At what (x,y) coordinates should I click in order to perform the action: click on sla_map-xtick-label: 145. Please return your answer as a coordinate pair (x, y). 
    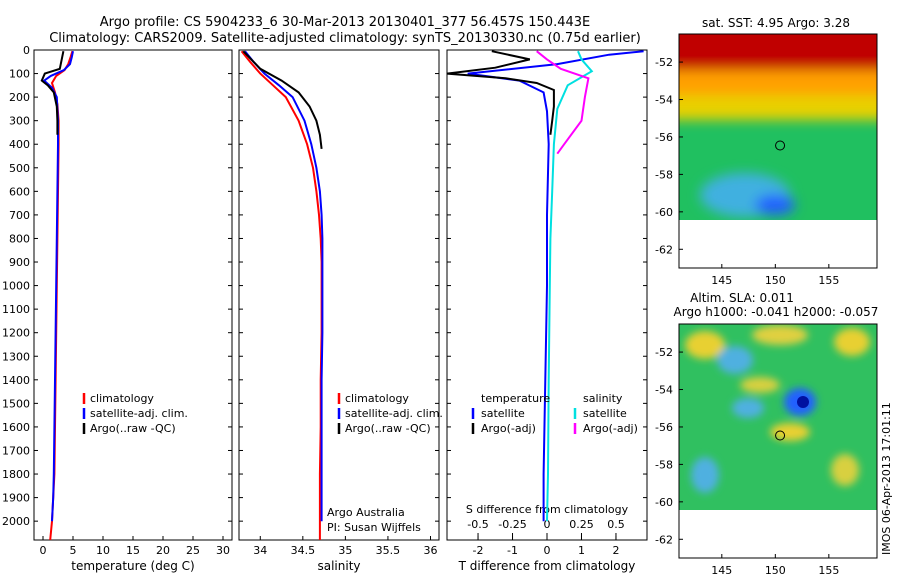
    Looking at the image, I should click on (721, 570).